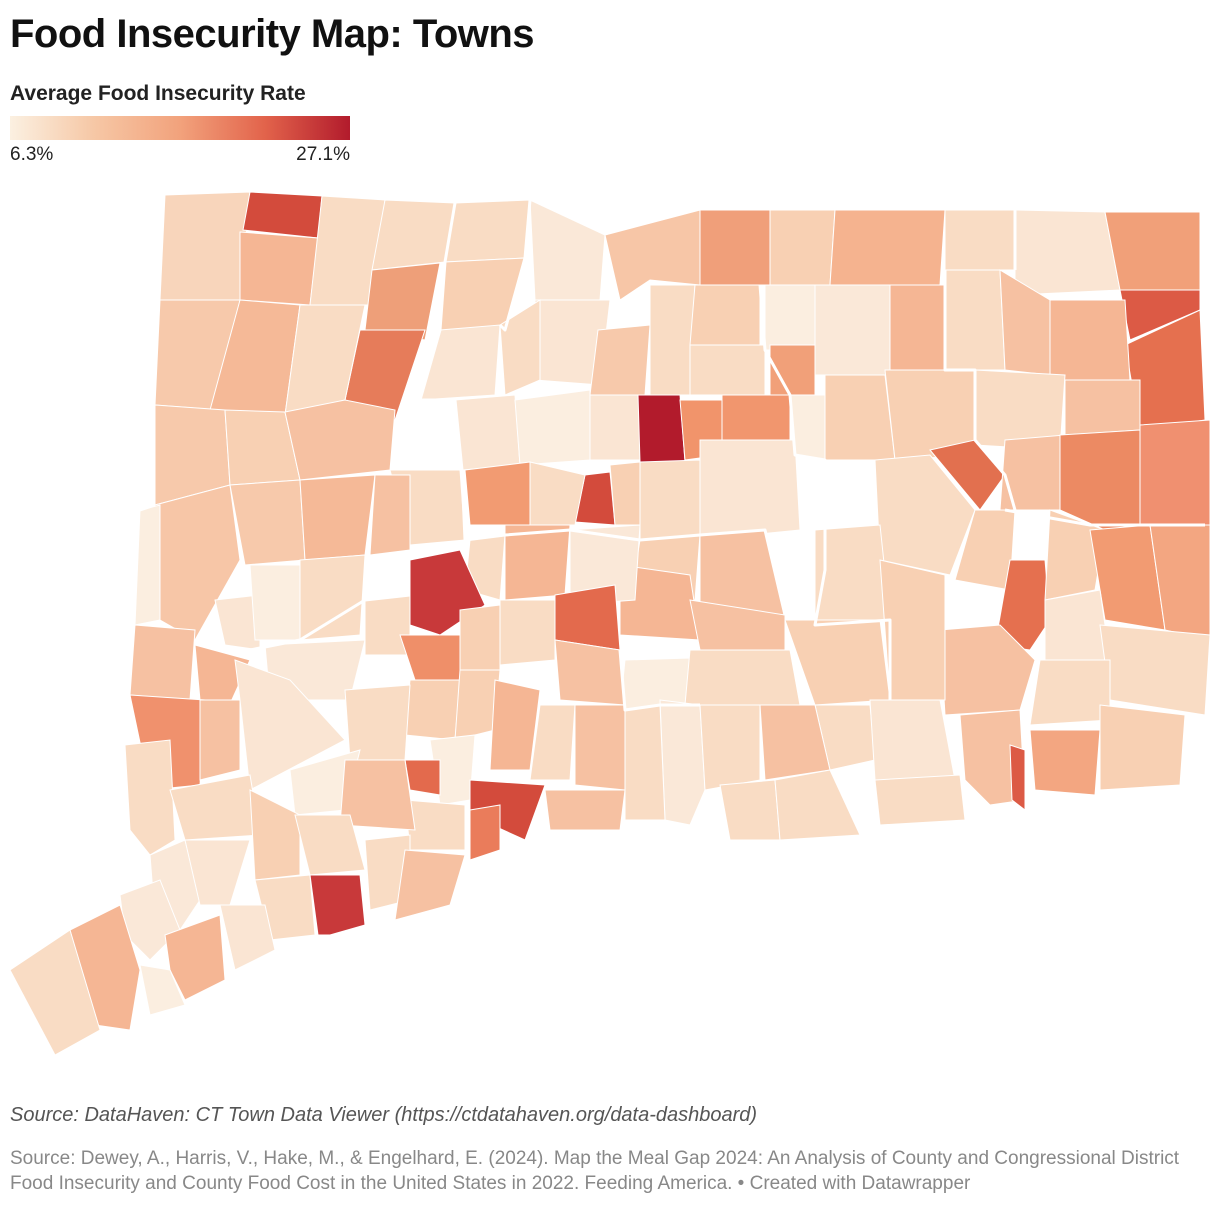  Describe the element at coordinates (323, 154) in the screenshot. I see `legend-max-label: 27.1%` at that location.